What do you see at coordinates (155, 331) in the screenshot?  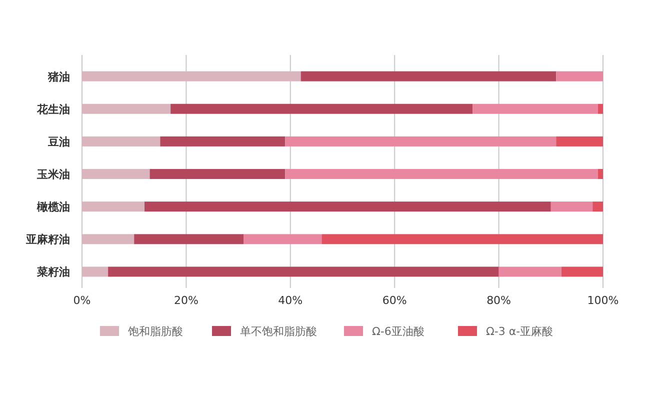 I see `legend-label: 饱和脂肪酸` at bounding box center [155, 331].